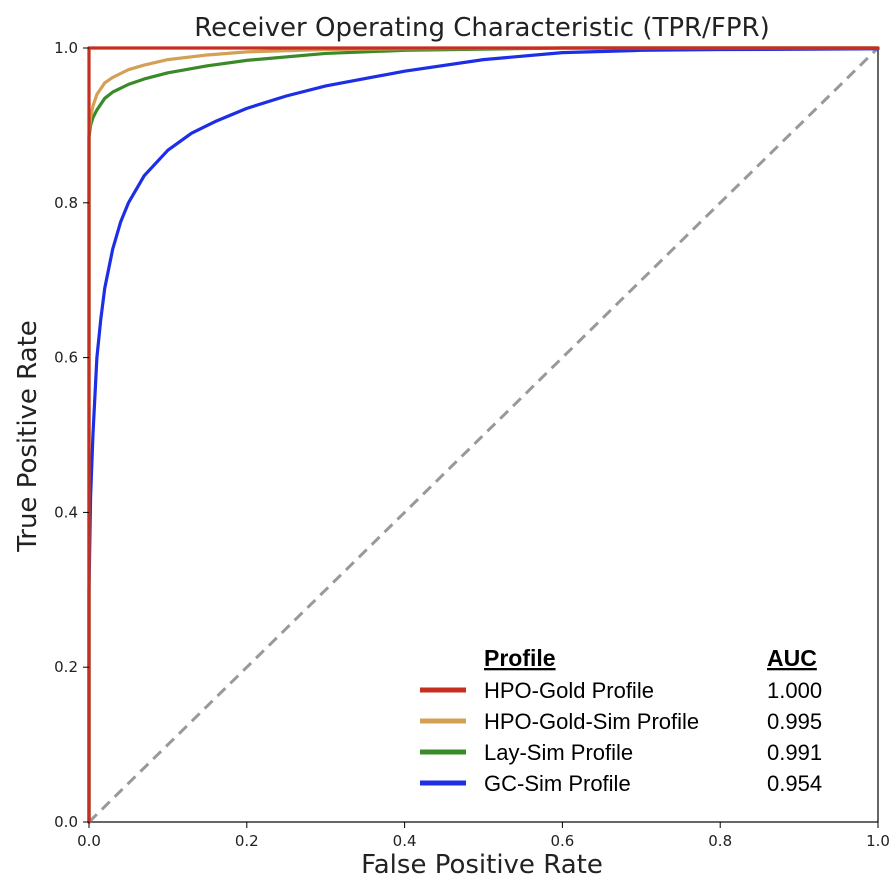 This screenshot has height=879, width=890. What do you see at coordinates (794, 783) in the screenshot?
I see `legend-entry-auc: 0.954` at bounding box center [794, 783].